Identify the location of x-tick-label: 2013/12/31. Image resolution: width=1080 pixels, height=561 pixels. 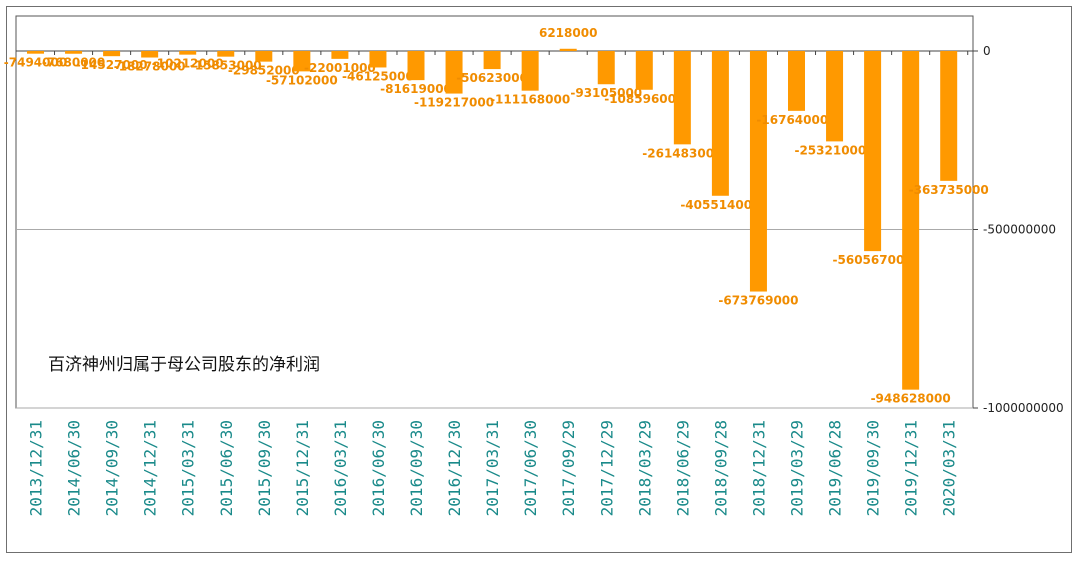
(36, 468).